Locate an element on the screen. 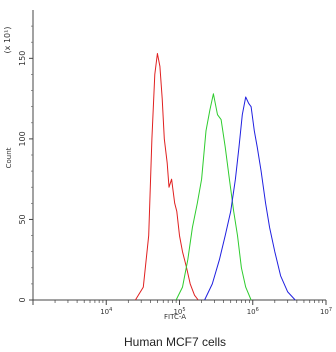 The height and width of the screenshot is (352, 336). y-tick-label: 0 is located at coordinates (22, 299).